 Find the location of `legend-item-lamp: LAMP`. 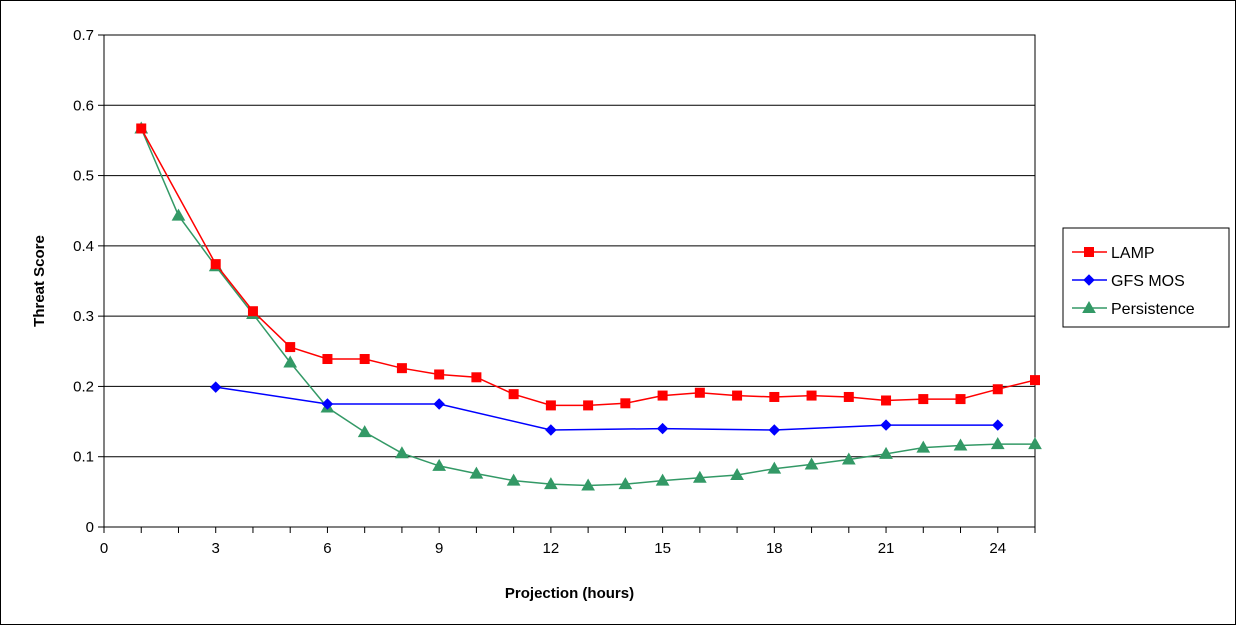

legend-item-lamp: LAMP is located at coordinates (1113, 253).